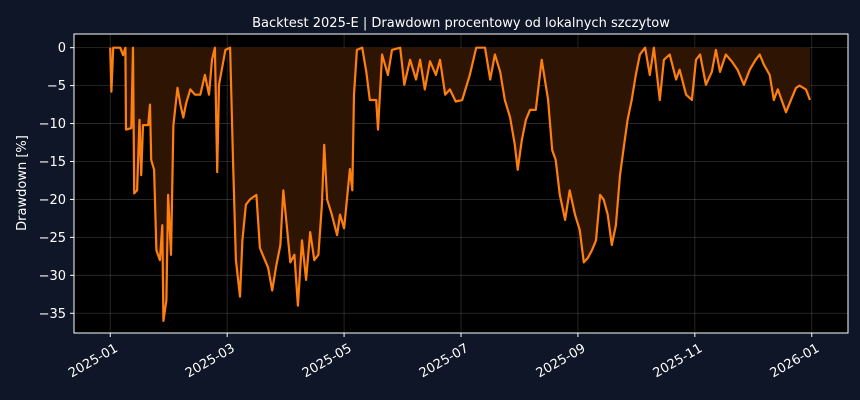 The image size is (860, 400). Describe the element at coordinates (52, 200) in the screenshot. I see `y-tick-label: −20` at that location.